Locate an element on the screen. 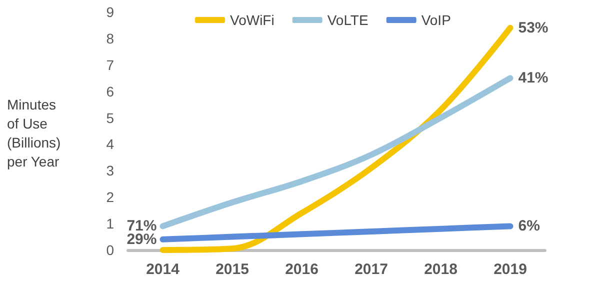 The image size is (605, 290). legend-label: VoWiFi is located at coordinates (252, 20).